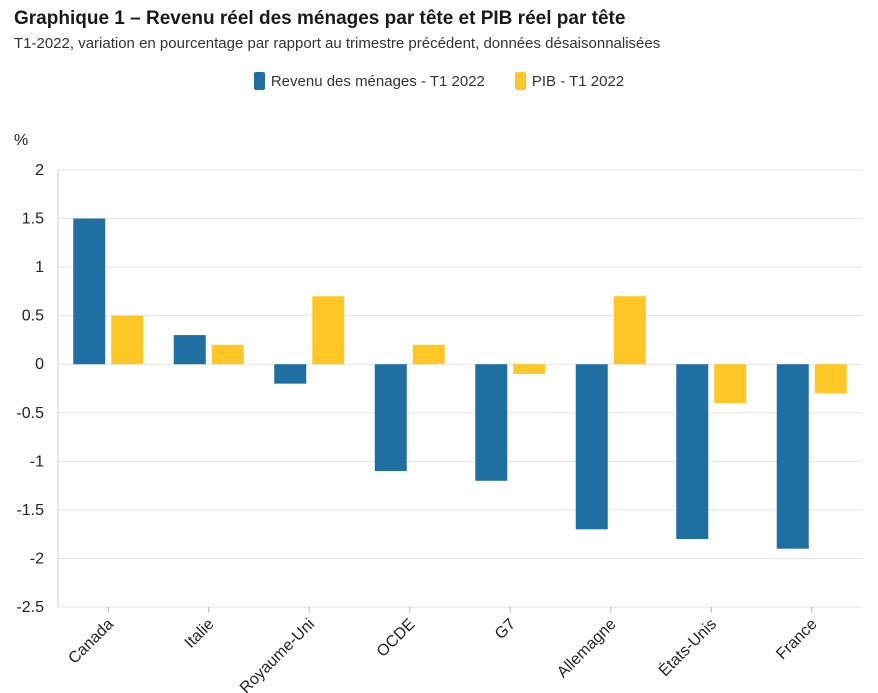 The height and width of the screenshot is (693, 878). I want to click on x-tick-label: OCDE, so click(396, 638).